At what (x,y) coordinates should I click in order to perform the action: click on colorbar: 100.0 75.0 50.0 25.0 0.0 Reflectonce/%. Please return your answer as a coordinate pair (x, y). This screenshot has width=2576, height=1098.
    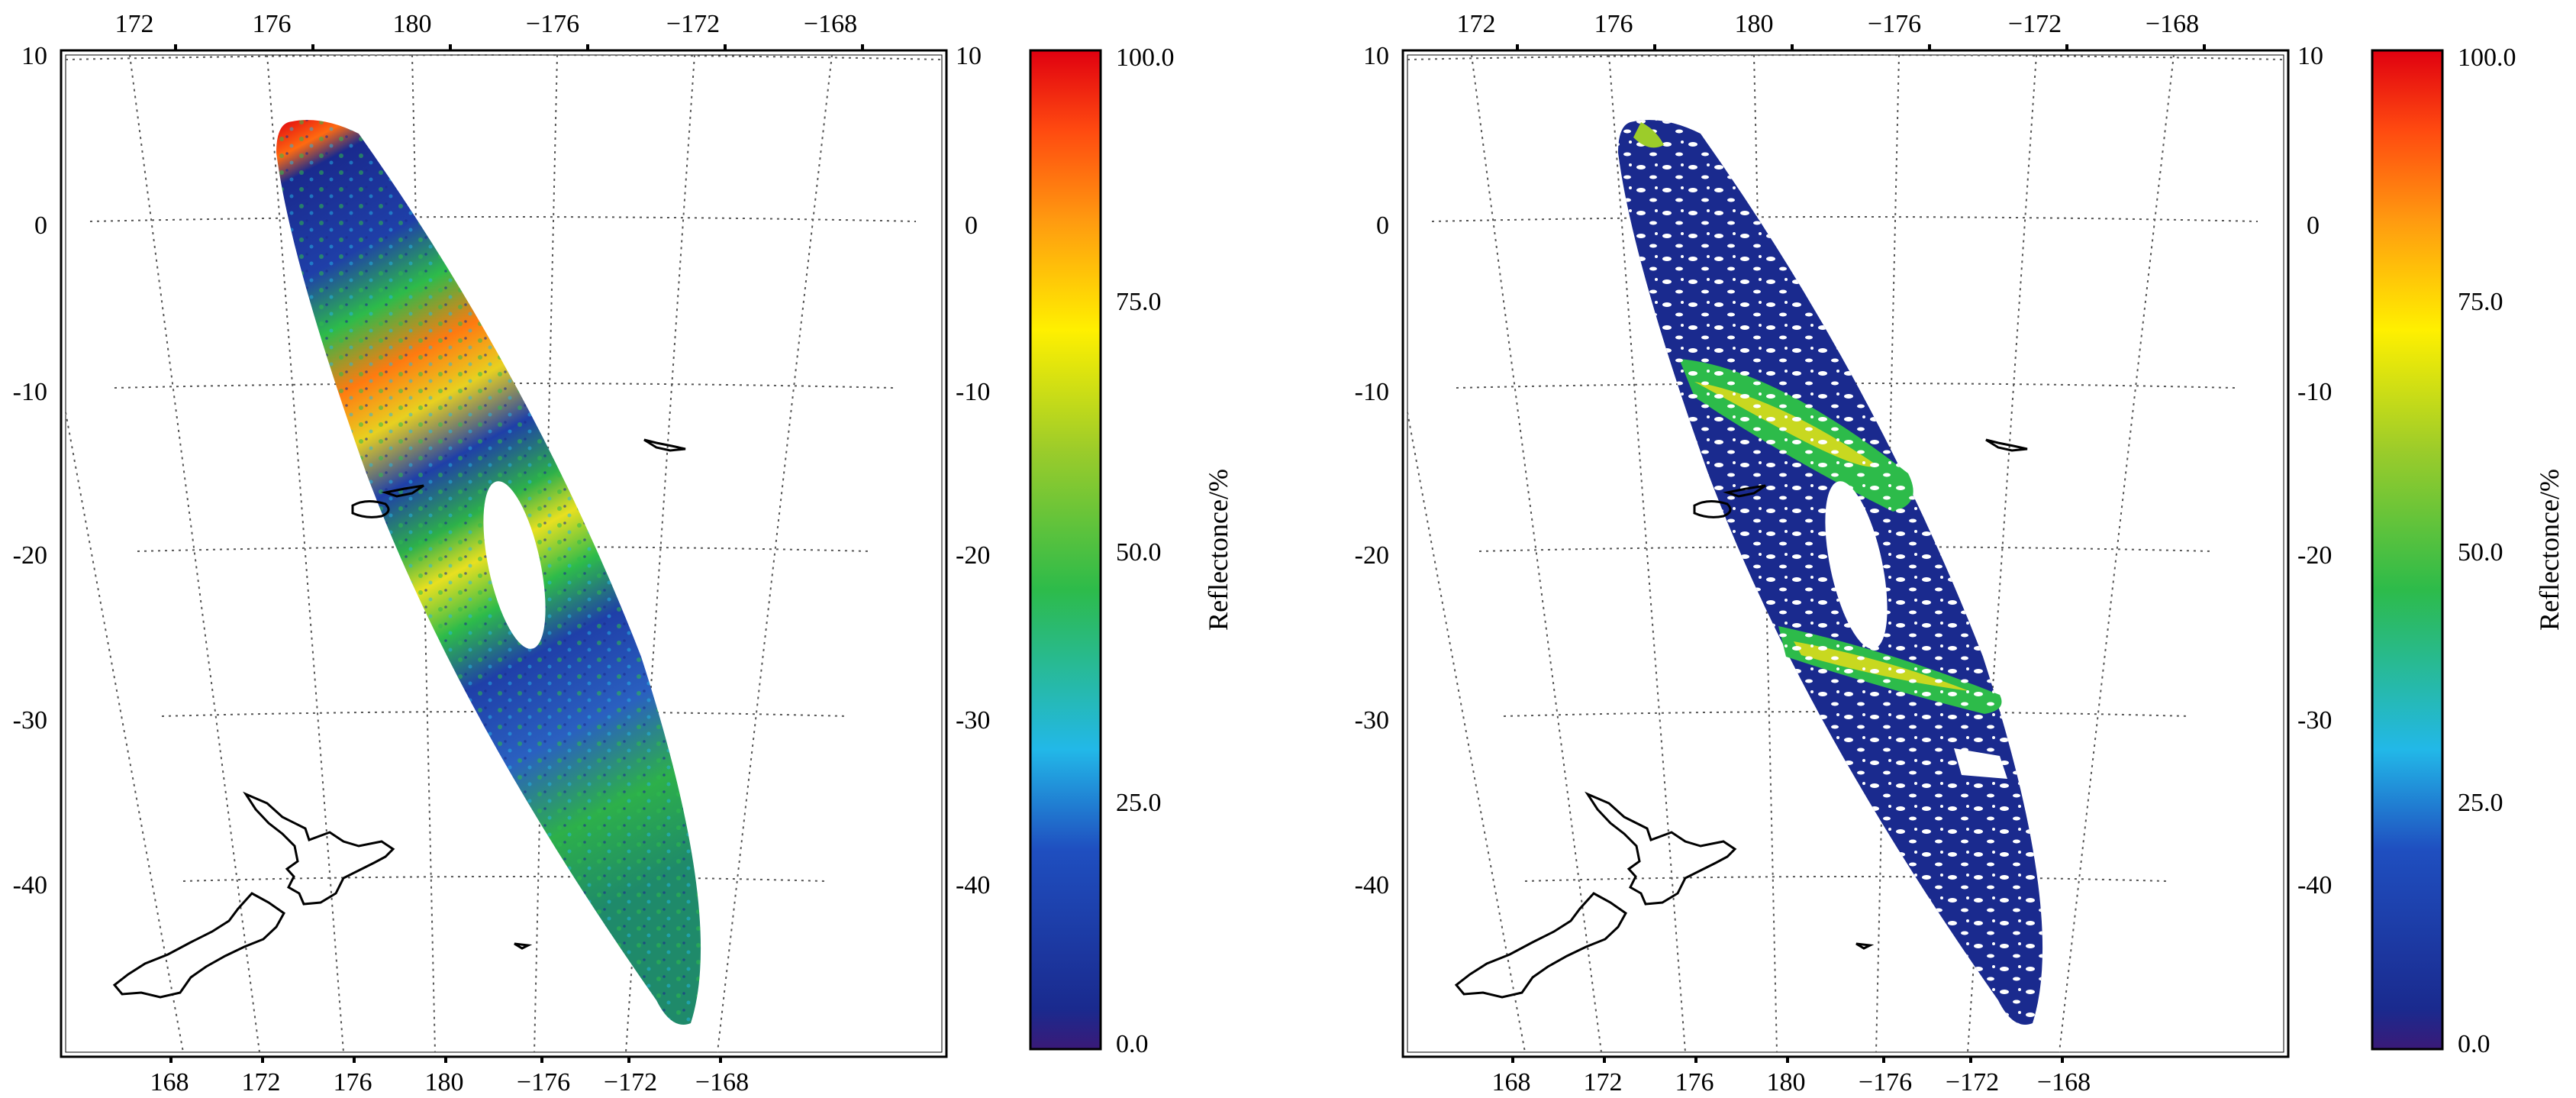
    Looking at the image, I should click on (2468, 551).